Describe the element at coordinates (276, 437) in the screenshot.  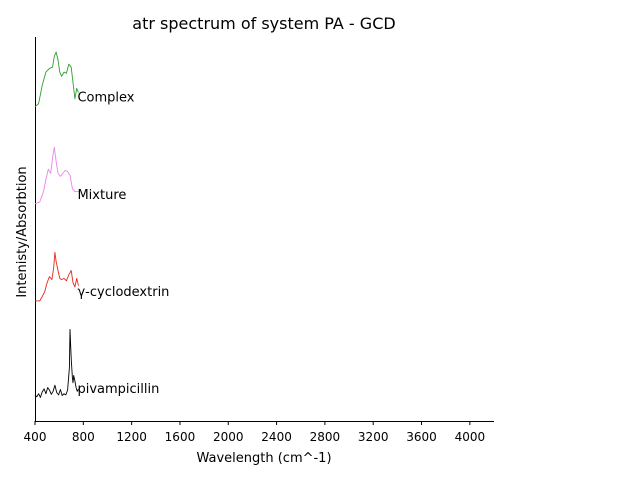
I see `x-tick-label: 2400` at that location.